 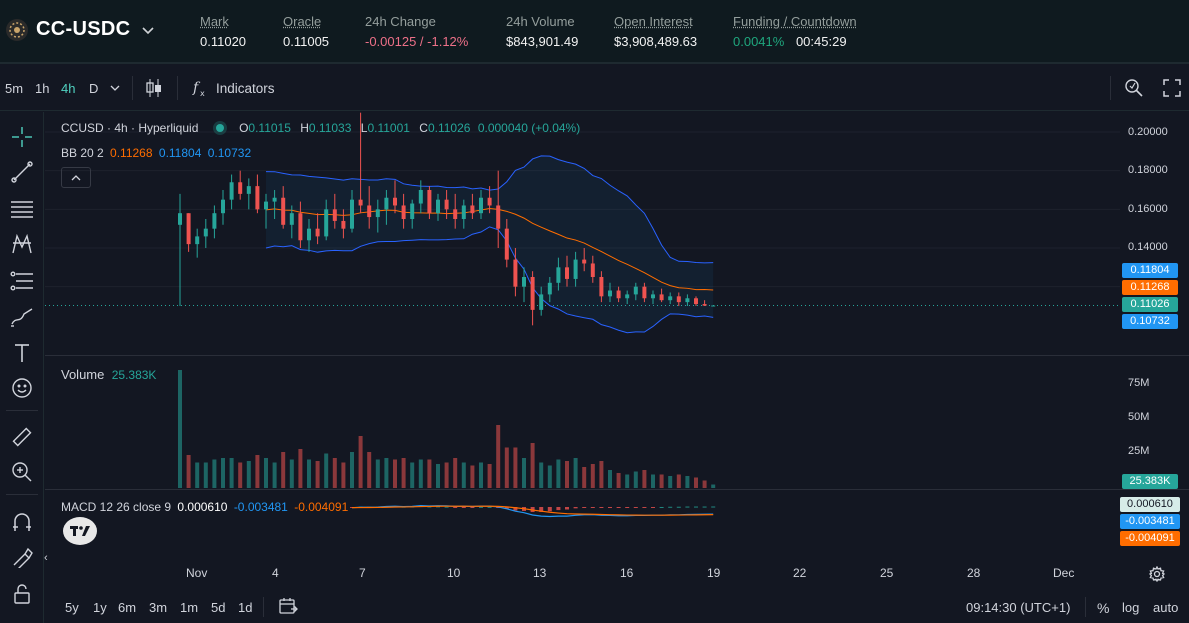 What do you see at coordinates (22, 557) in the screenshot?
I see `lock-drawing-icon` at bounding box center [22, 557].